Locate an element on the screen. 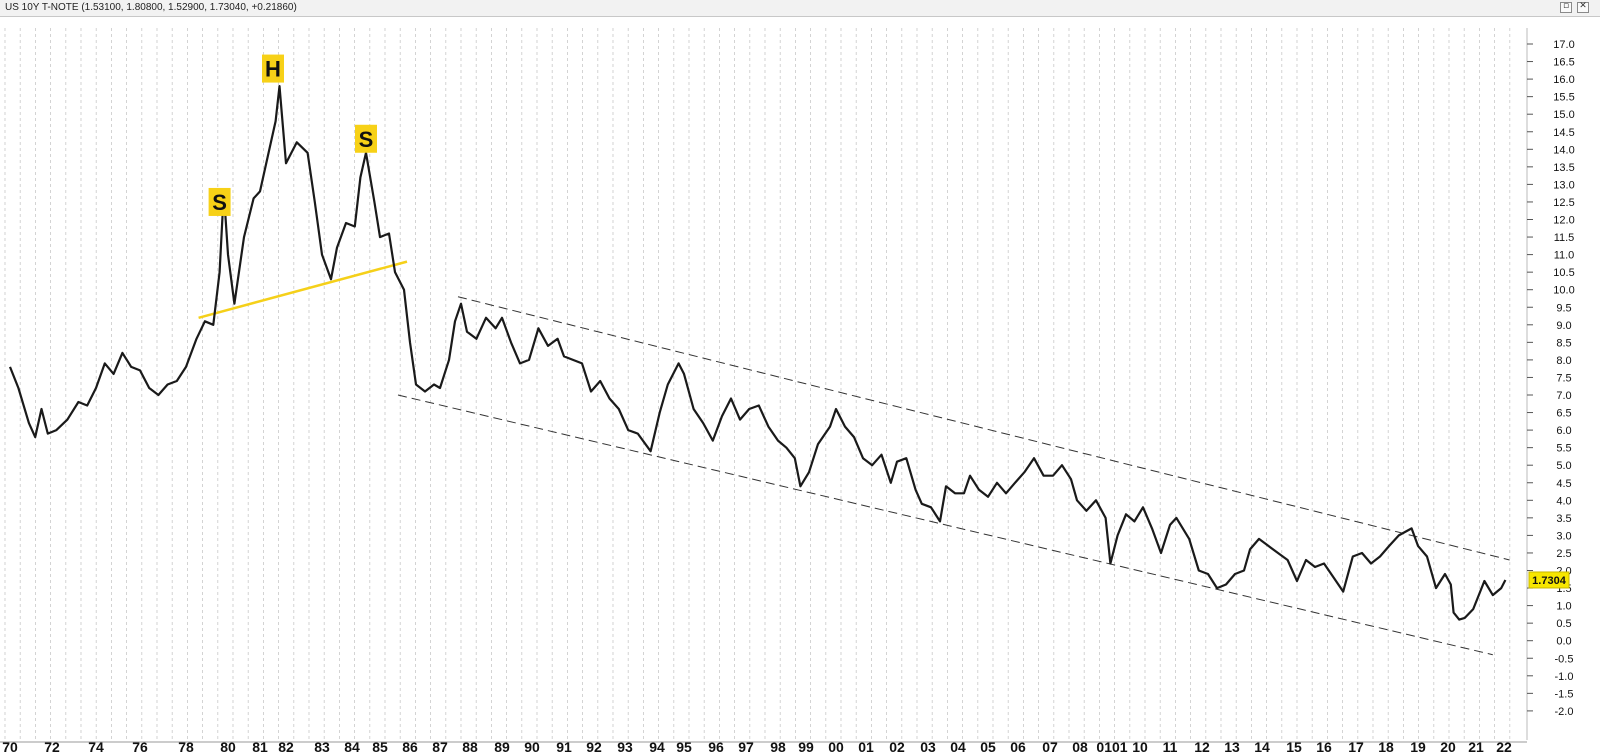 This screenshot has width=1600, height=755. y-tick-label: 2.5 is located at coordinates (1563, 554).